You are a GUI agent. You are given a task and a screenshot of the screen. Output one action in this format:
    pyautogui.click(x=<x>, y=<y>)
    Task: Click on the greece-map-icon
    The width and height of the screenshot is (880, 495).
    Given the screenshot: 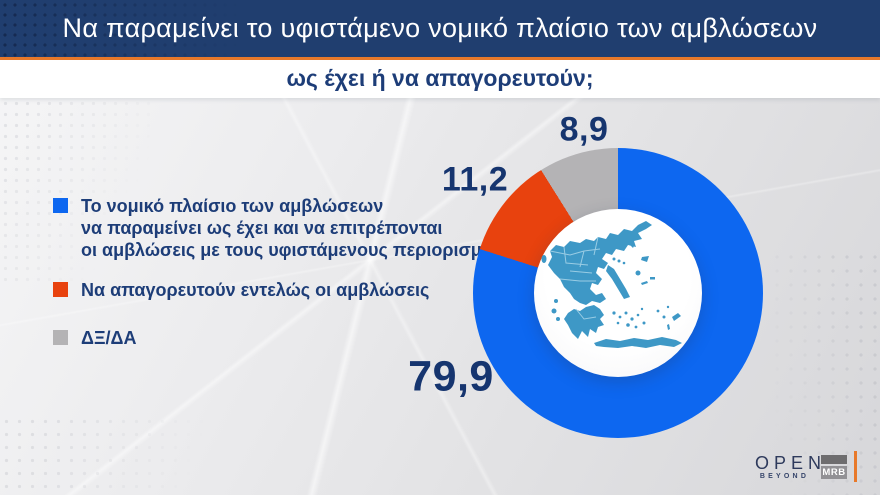 What is the action you would take?
    pyautogui.click(x=622, y=285)
    